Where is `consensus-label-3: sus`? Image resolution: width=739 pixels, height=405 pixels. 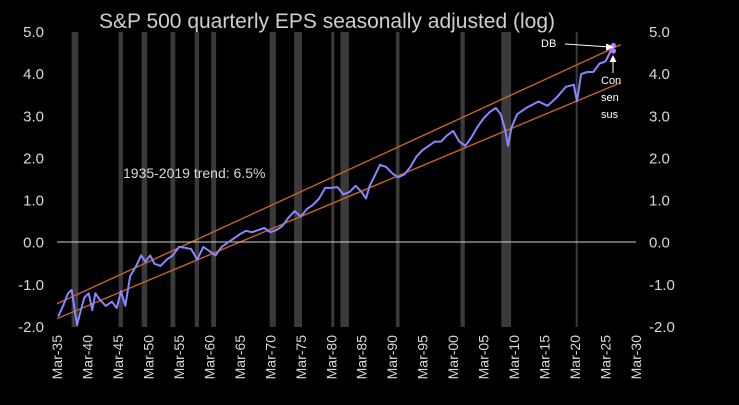
consensus-label-3: sus is located at coordinates (610, 115).